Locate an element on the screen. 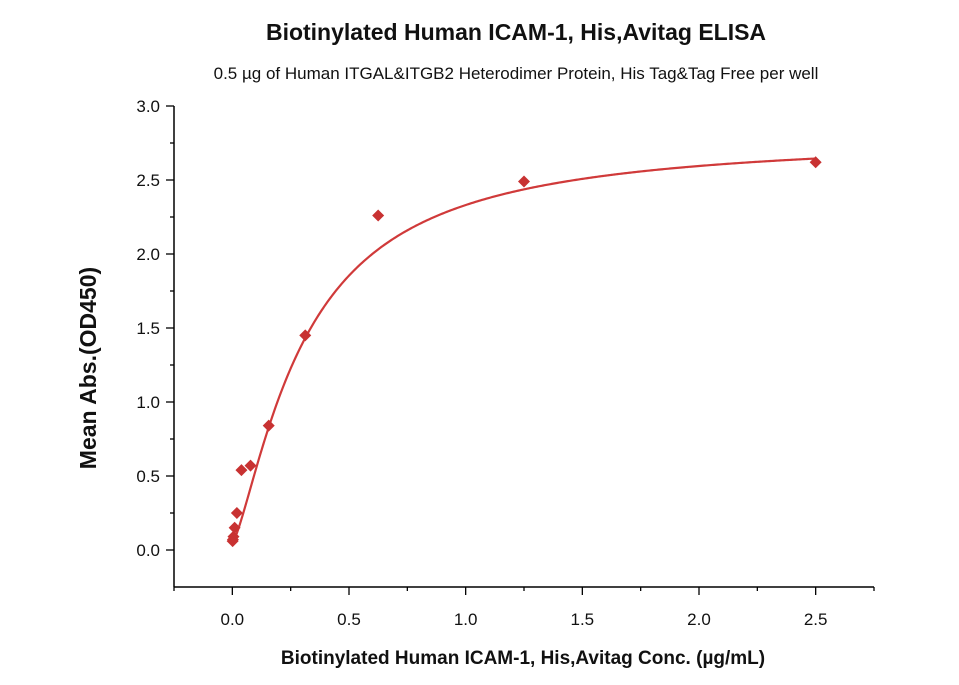 This screenshot has width=959, height=685. y-tick-label: 1.5 is located at coordinates (148, 328).